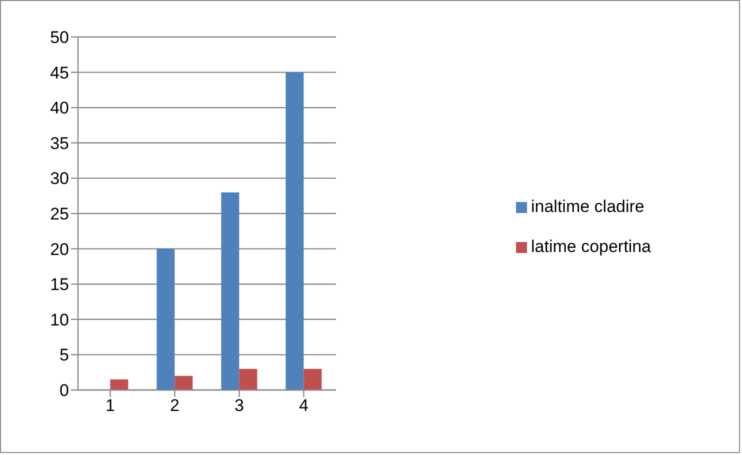  I want to click on y-tick-label: 40, so click(59, 108).